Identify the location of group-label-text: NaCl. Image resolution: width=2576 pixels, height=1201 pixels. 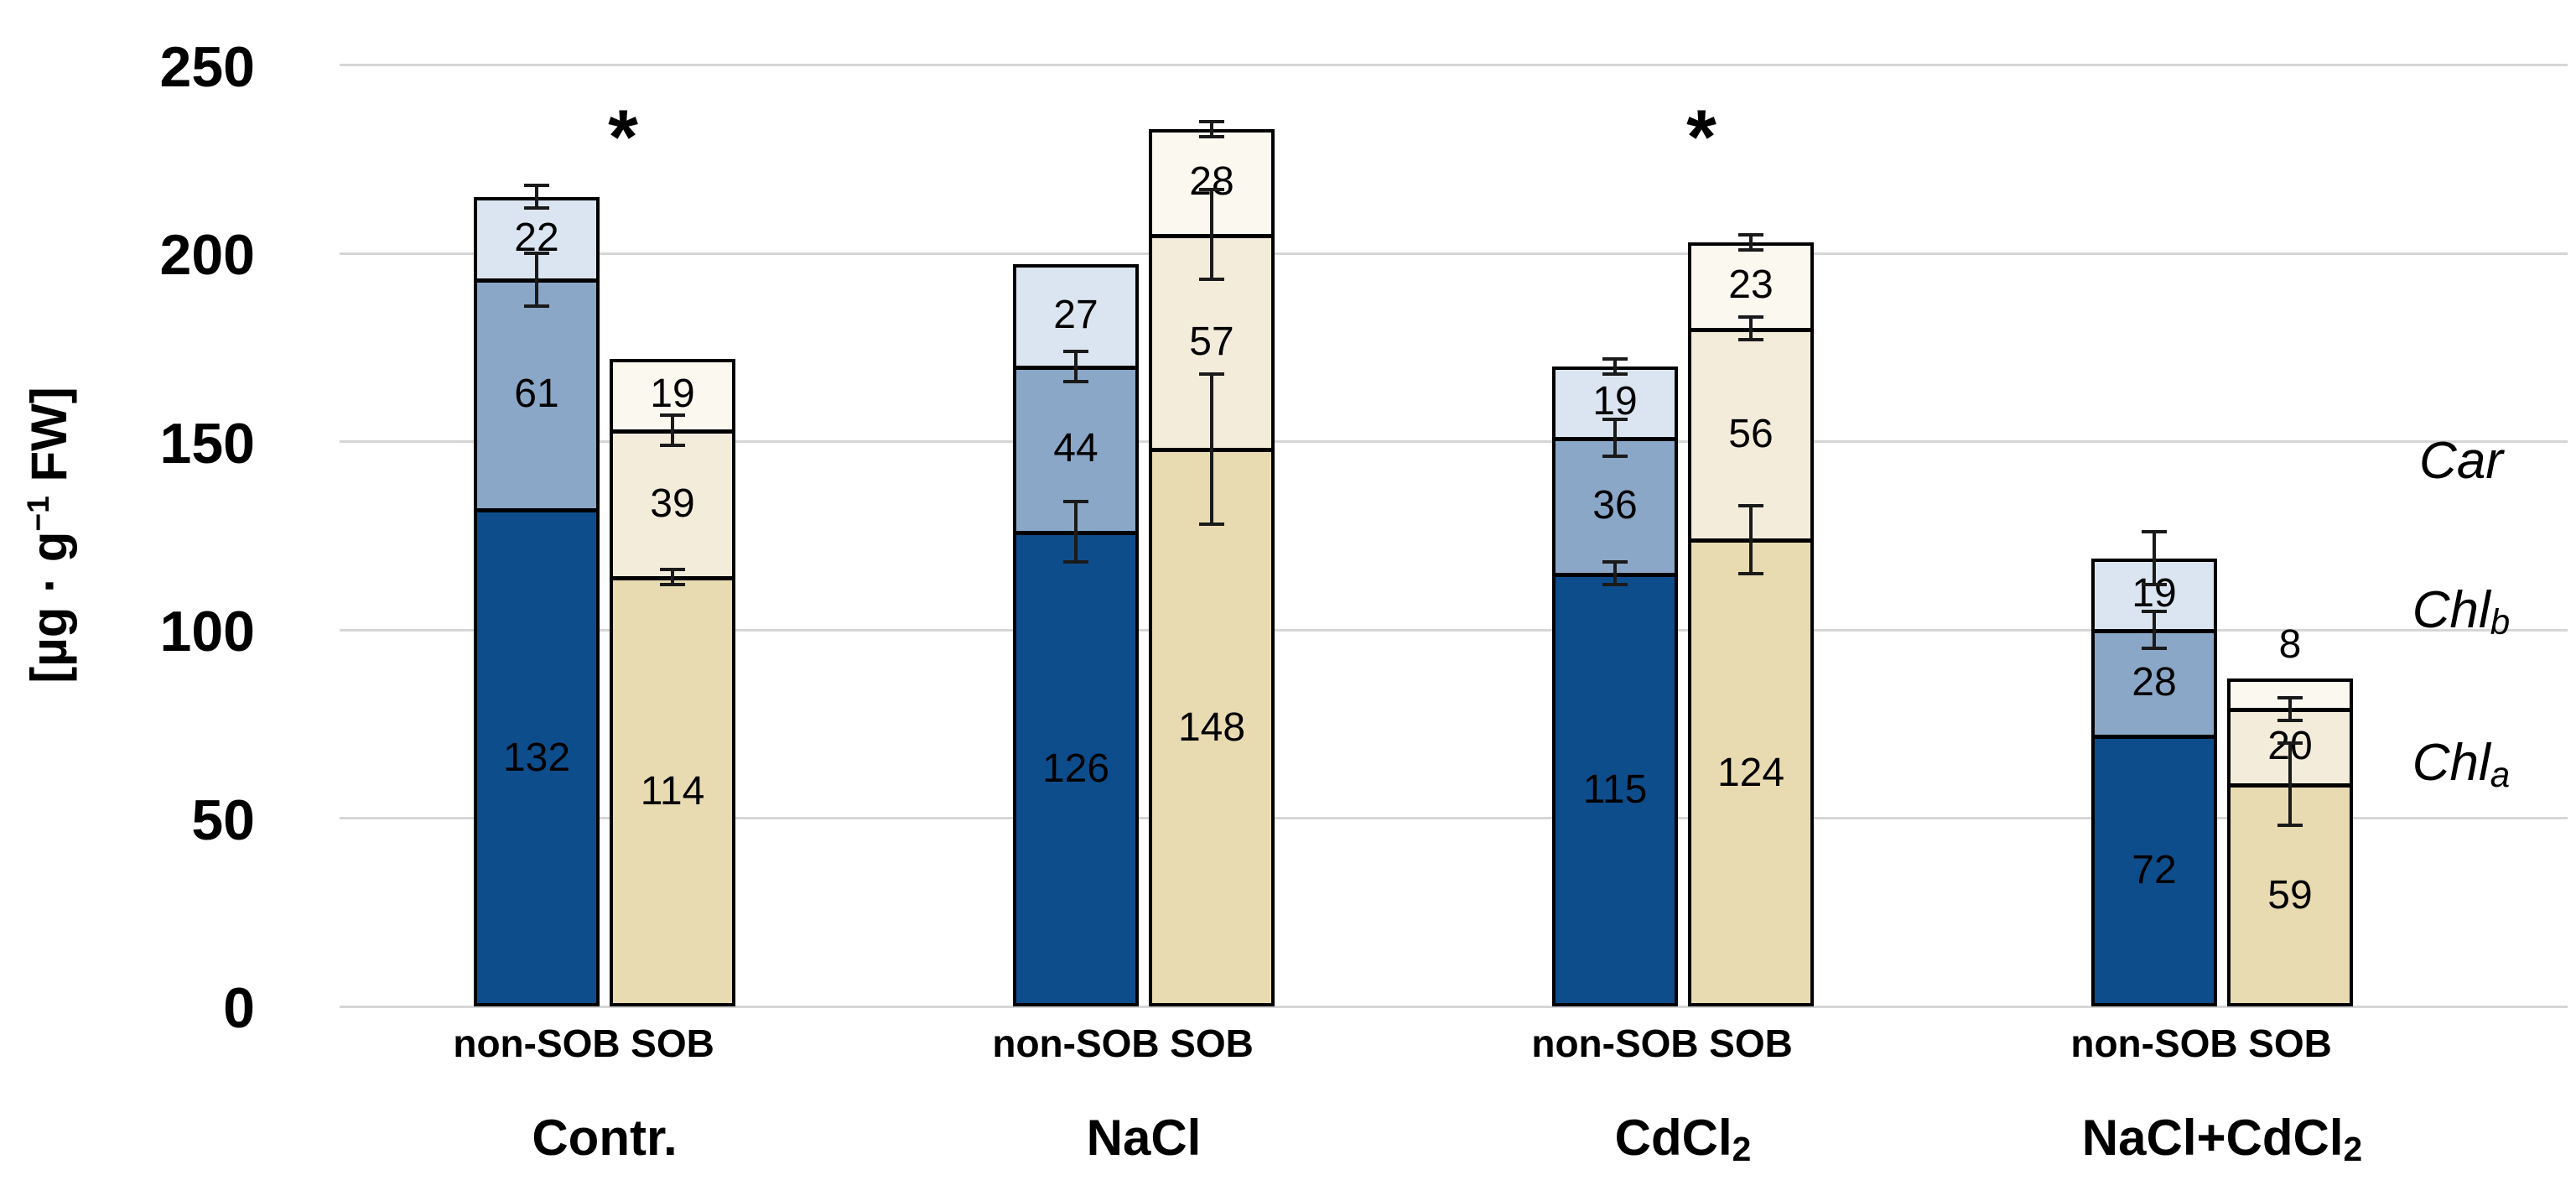
(1144, 1138).